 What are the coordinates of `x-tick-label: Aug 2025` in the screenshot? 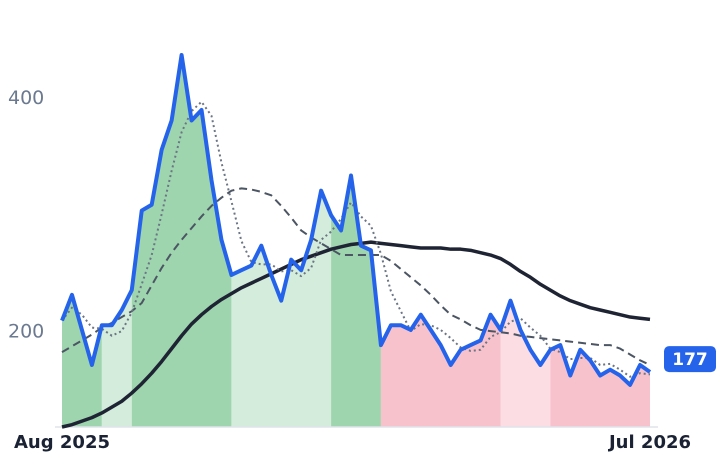 It's located at (62, 442).